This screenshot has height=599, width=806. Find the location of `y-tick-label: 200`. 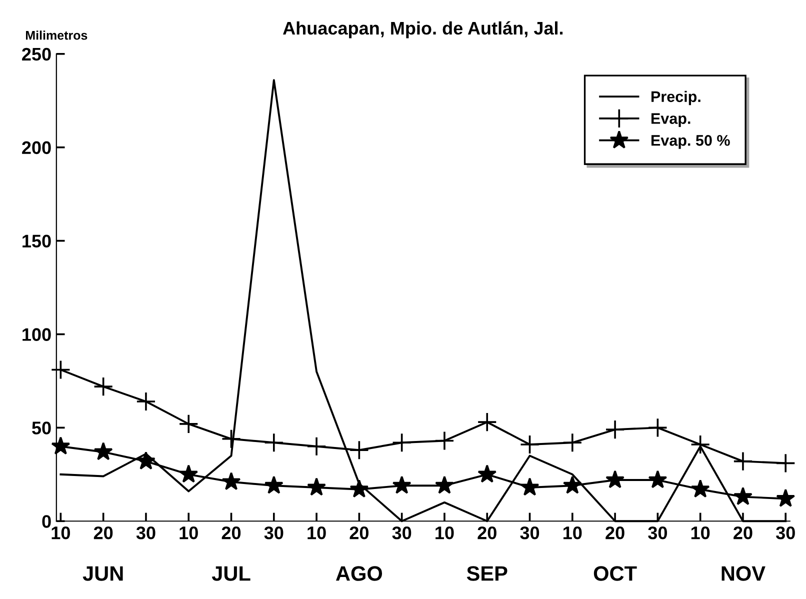

y-tick-label: 200 is located at coordinates (36, 147).